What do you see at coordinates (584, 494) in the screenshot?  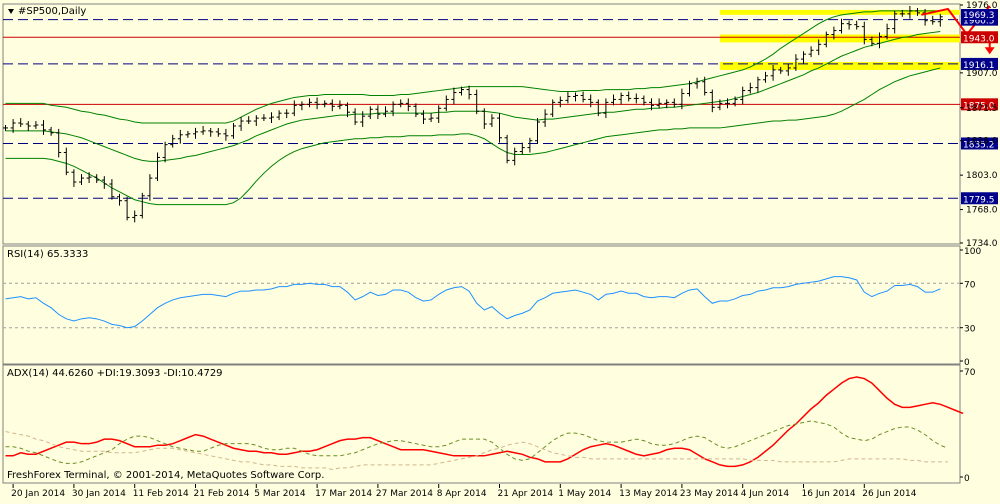 I see `time-tick-label-9: 1 May 2014` at bounding box center [584, 494].